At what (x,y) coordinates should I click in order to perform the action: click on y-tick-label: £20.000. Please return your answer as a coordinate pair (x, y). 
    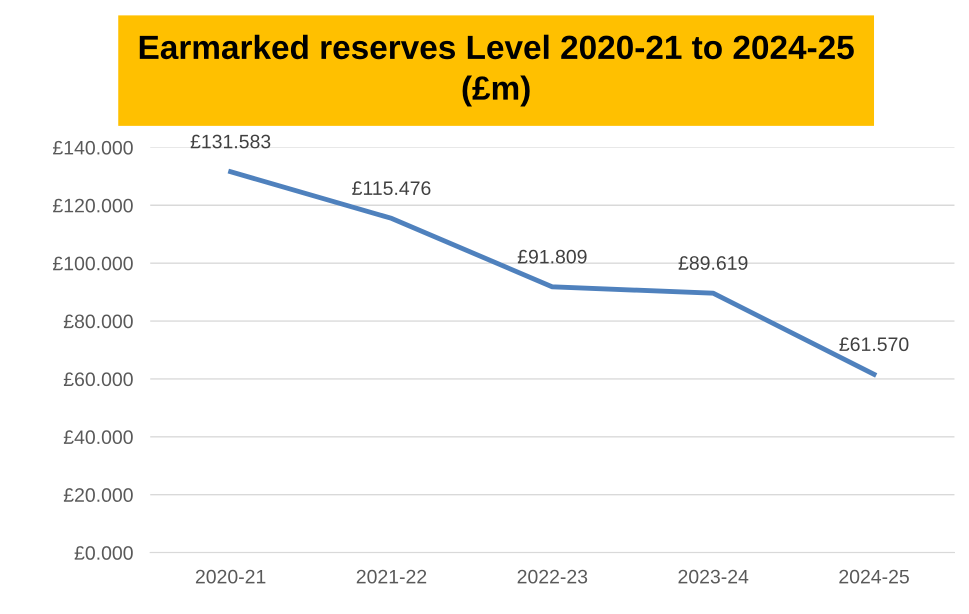
    Looking at the image, I should click on (98, 495).